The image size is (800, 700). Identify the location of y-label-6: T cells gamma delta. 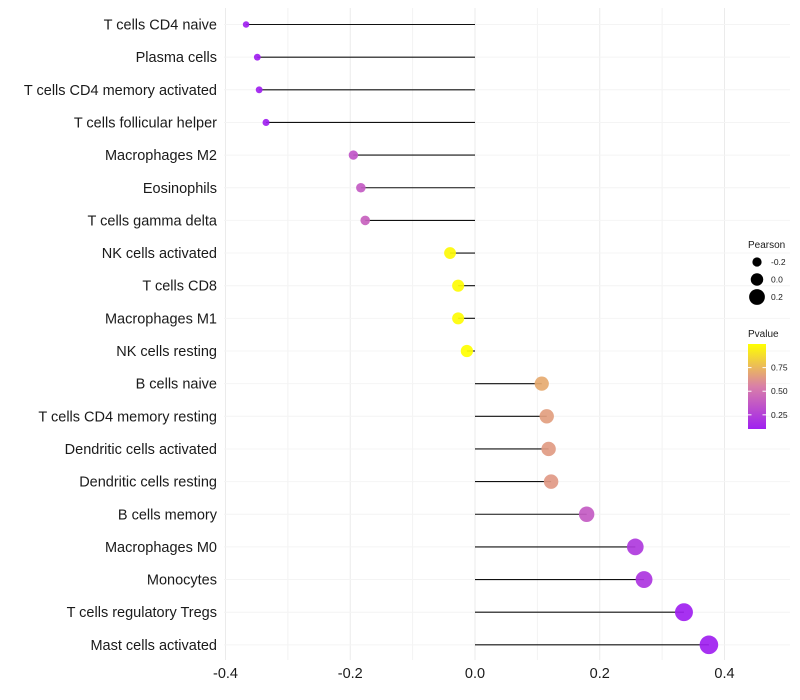
(153, 221).